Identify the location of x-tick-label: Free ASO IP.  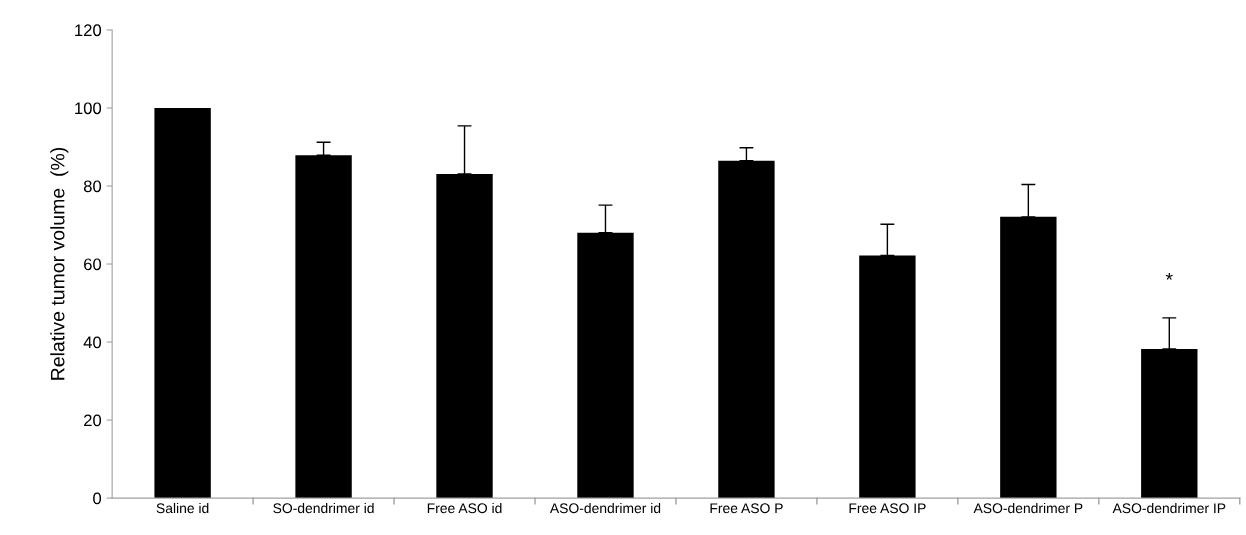
(887, 508).